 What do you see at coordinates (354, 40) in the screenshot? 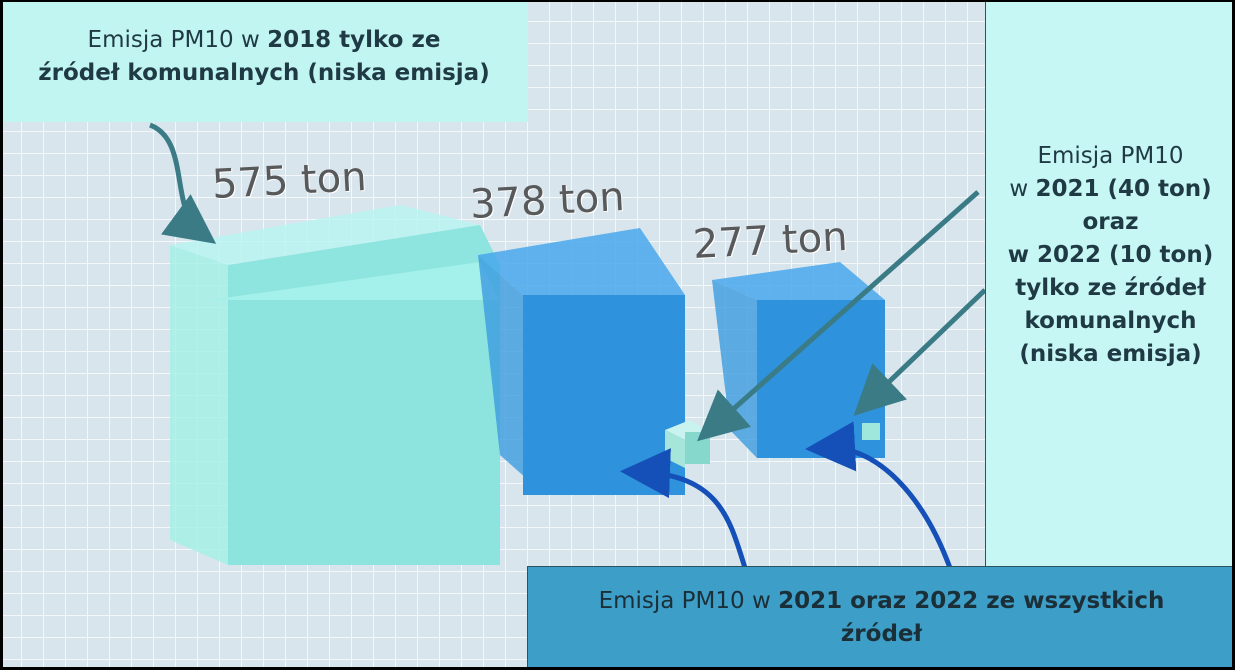
I see `callout-text: 2018 tylko ze` at bounding box center [354, 40].